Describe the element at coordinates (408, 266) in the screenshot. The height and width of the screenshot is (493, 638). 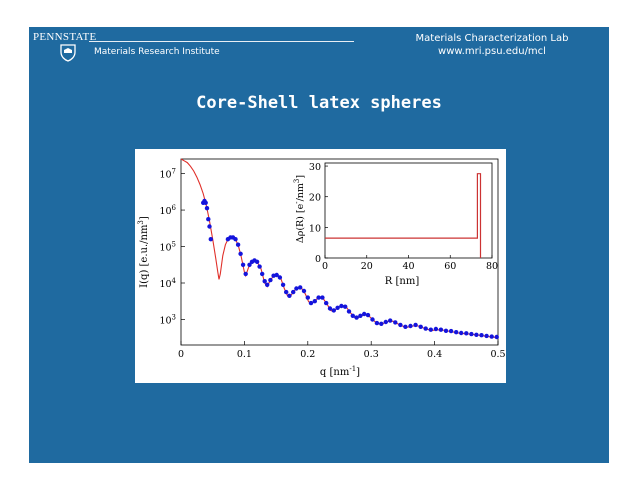
I see `inset-x-tick-label: 40` at that location.